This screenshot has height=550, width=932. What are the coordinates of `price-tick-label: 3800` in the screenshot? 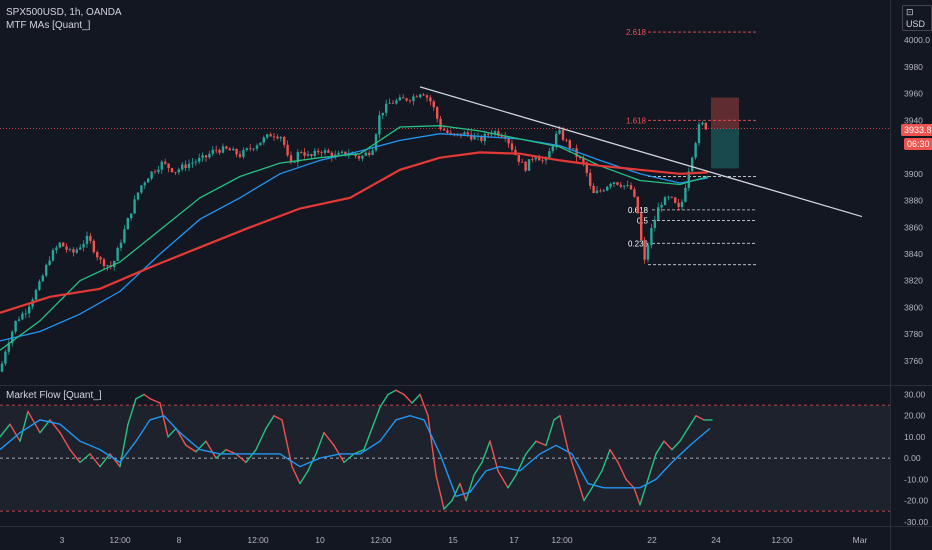 It's located at (913, 307).